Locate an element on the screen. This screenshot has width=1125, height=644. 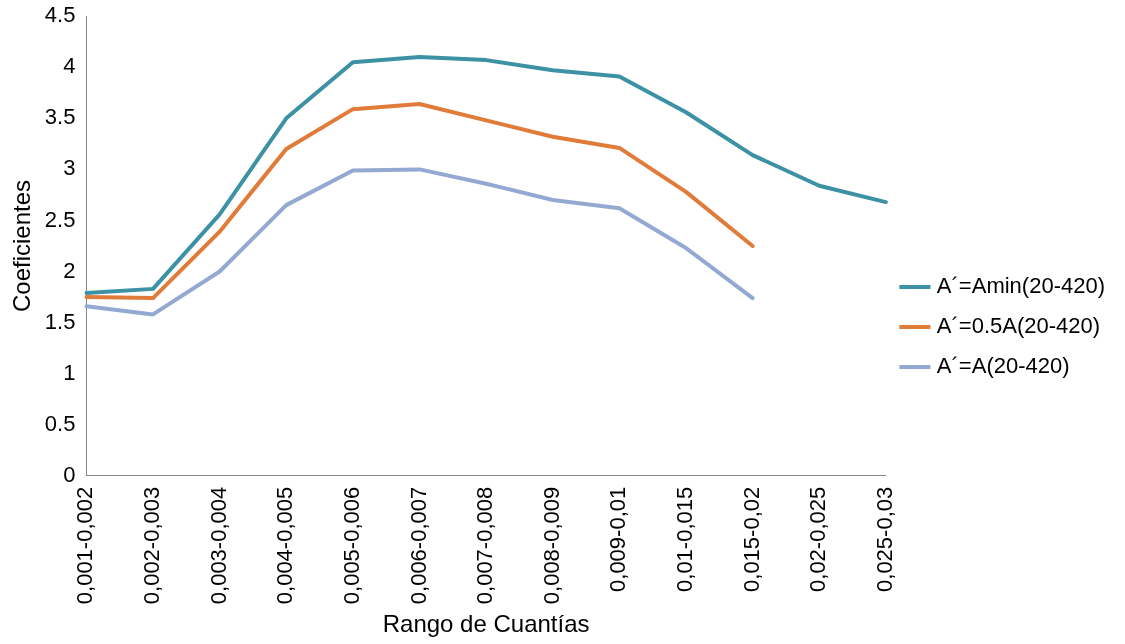
x-tick-label: 0,009-0,01 is located at coordinates (618, 539).